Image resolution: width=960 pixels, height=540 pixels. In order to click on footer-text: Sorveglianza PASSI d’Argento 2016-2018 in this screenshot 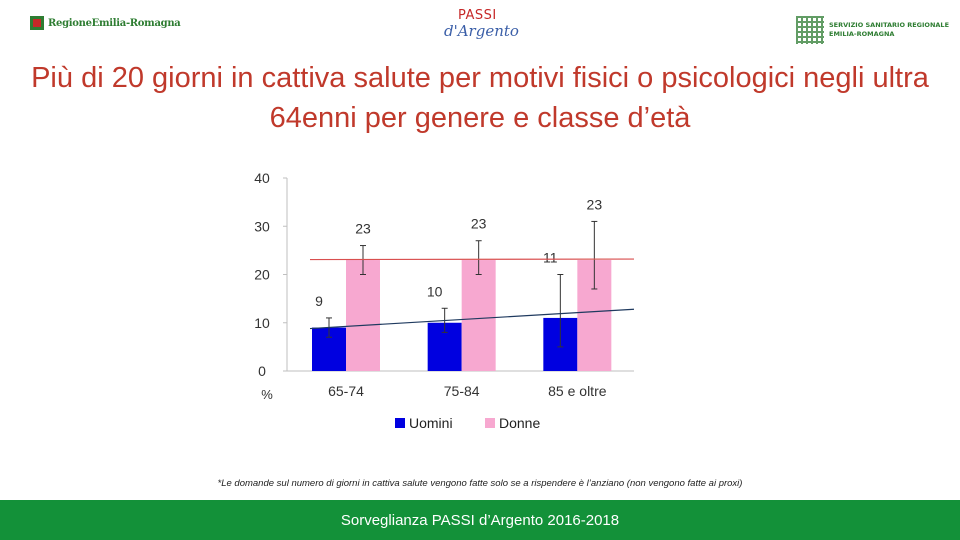, I will do `click(480, 520)`.